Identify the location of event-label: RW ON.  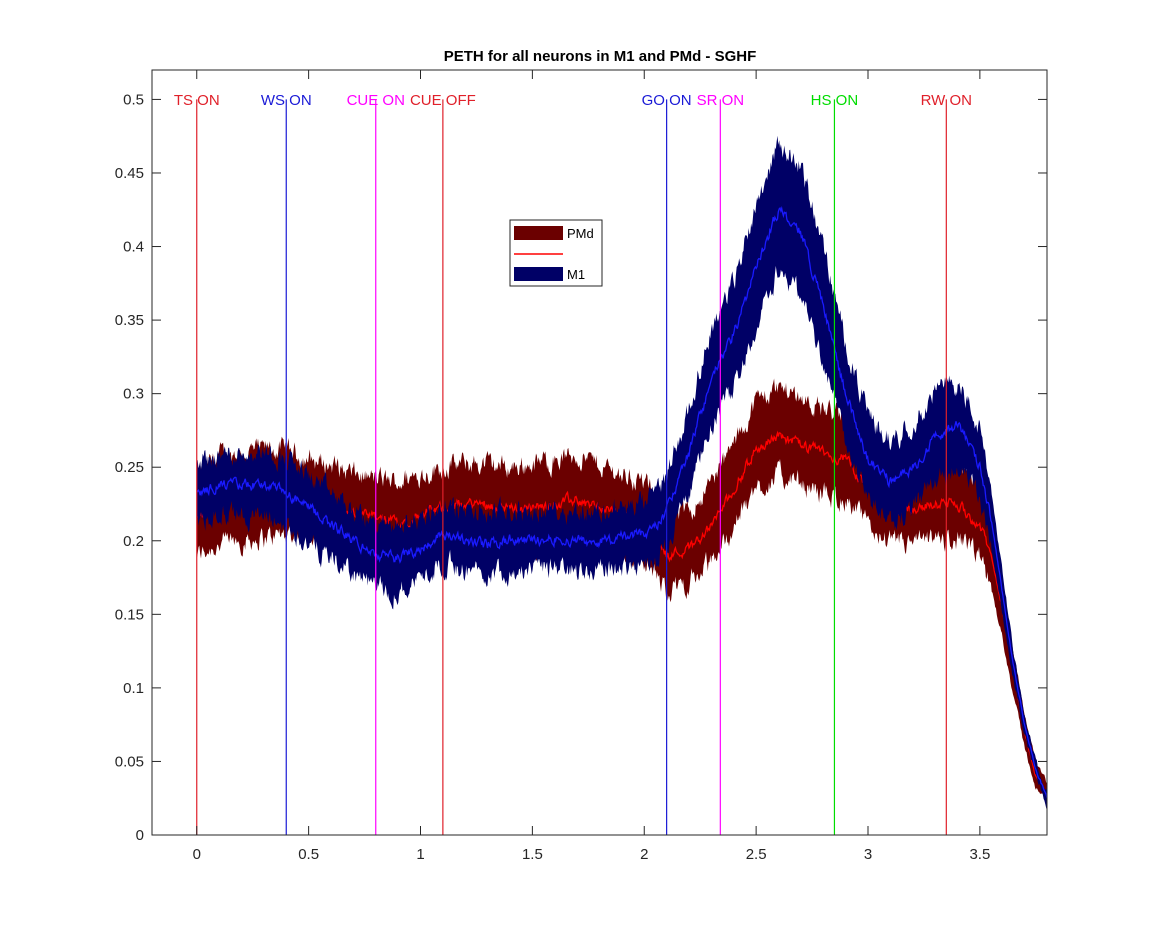
(946, 100).